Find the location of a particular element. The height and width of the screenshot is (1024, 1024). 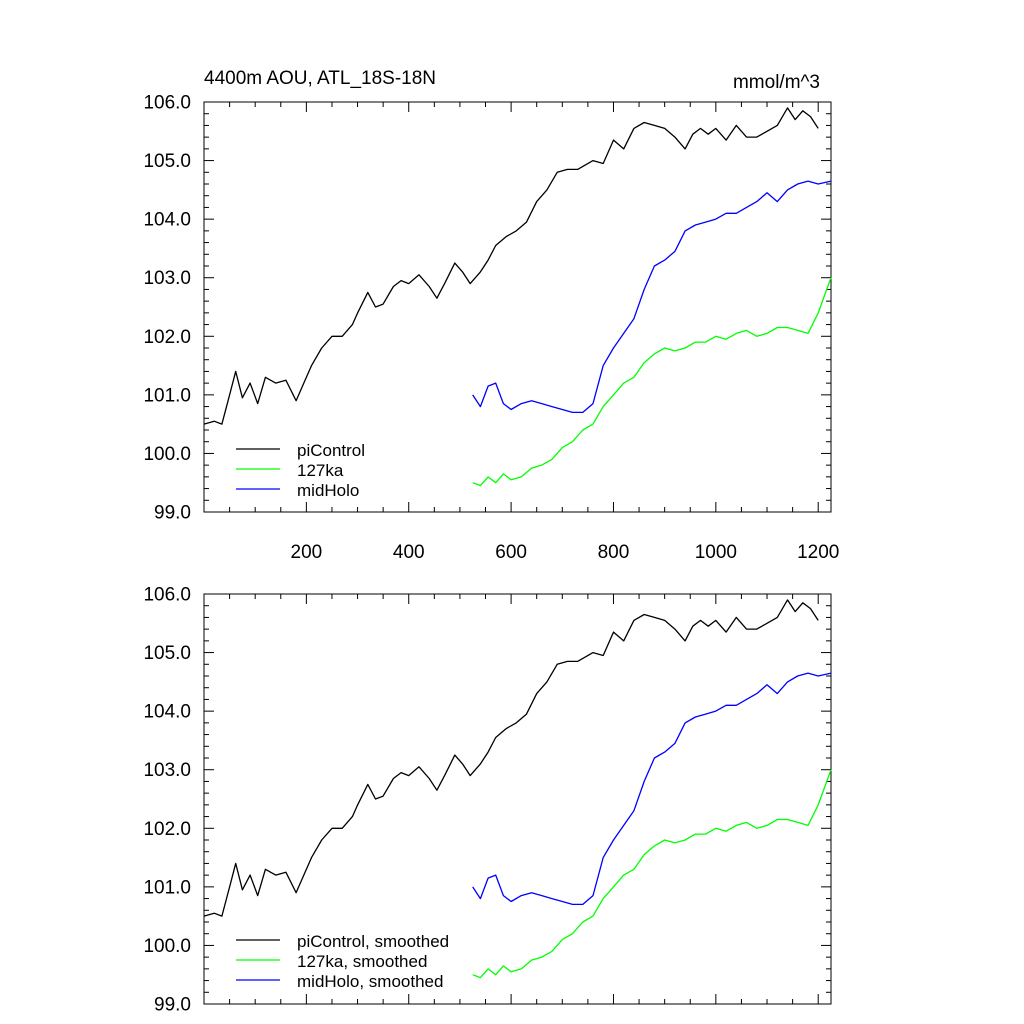

x-tick-label: 1000 is located at coordinates (716, 552).